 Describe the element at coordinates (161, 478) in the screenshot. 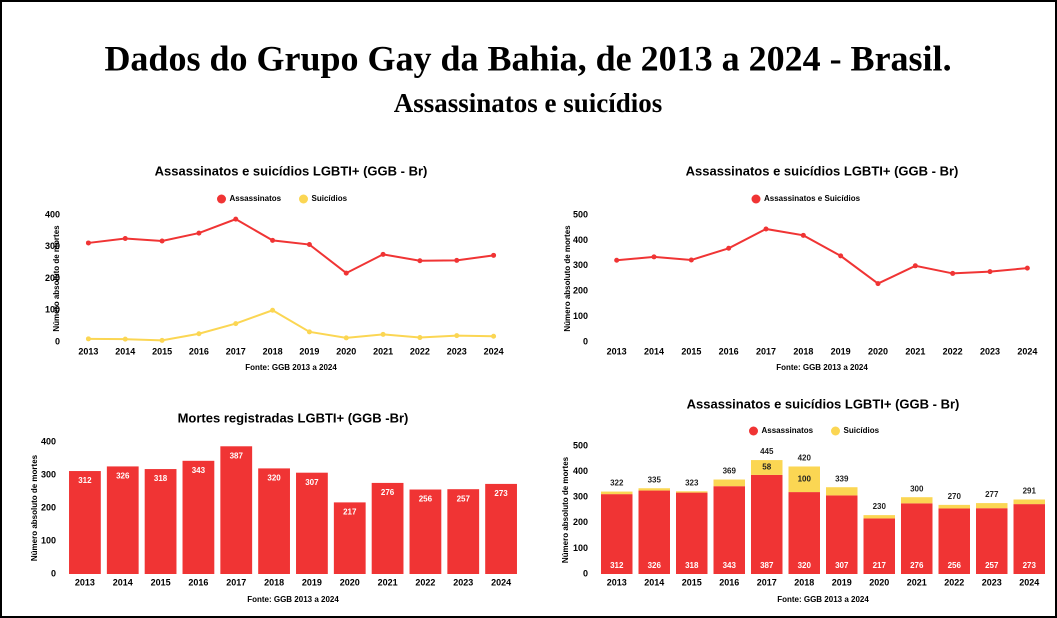

I see `data-label: 318` at that location.